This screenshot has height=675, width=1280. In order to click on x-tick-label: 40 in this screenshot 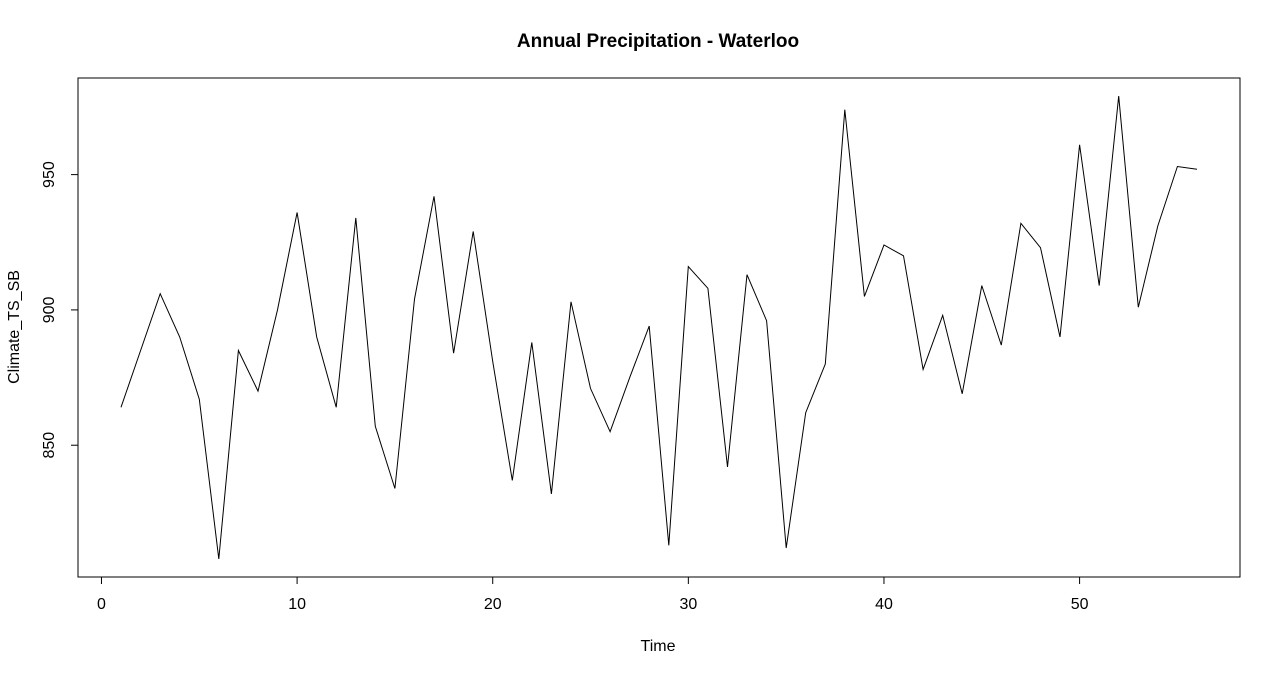, I will do `click(884, 604)`.